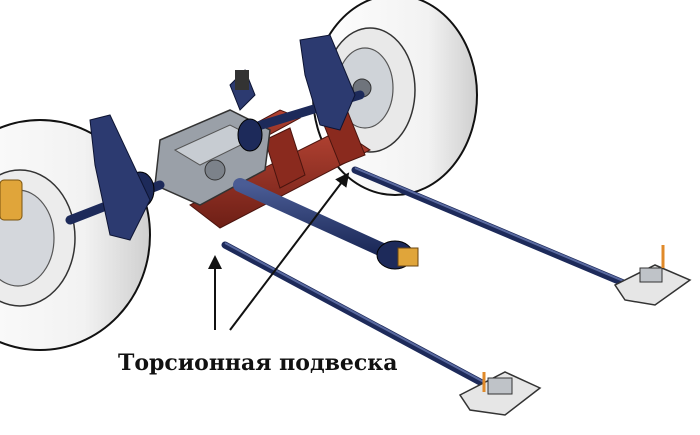 The height and width of the screenshot is (435, 700). Describe the element at coordinates (652, 275) in the screenshot. I see `rear-mount` at that location.